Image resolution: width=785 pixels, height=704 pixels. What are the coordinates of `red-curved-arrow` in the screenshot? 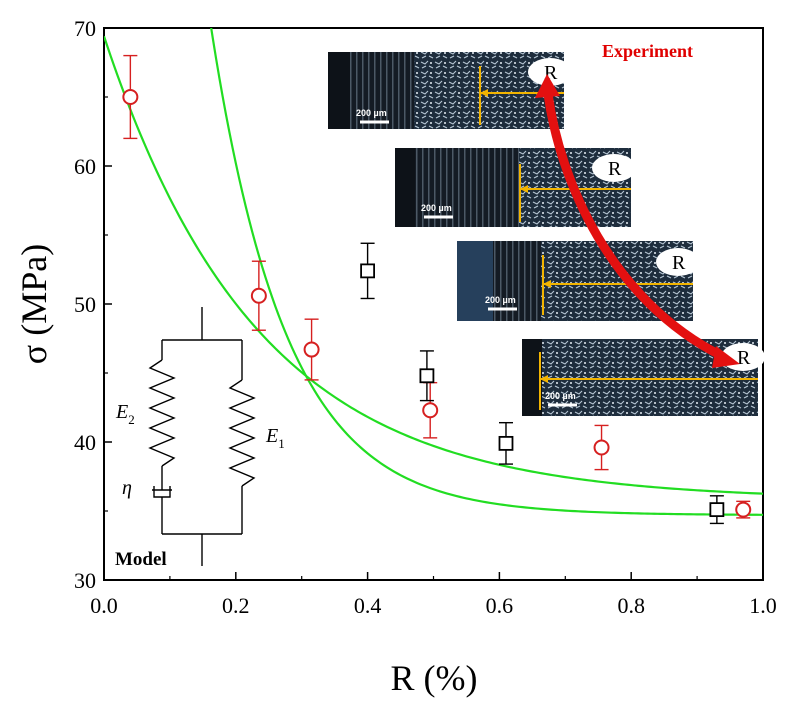 It's located at (634, 227).